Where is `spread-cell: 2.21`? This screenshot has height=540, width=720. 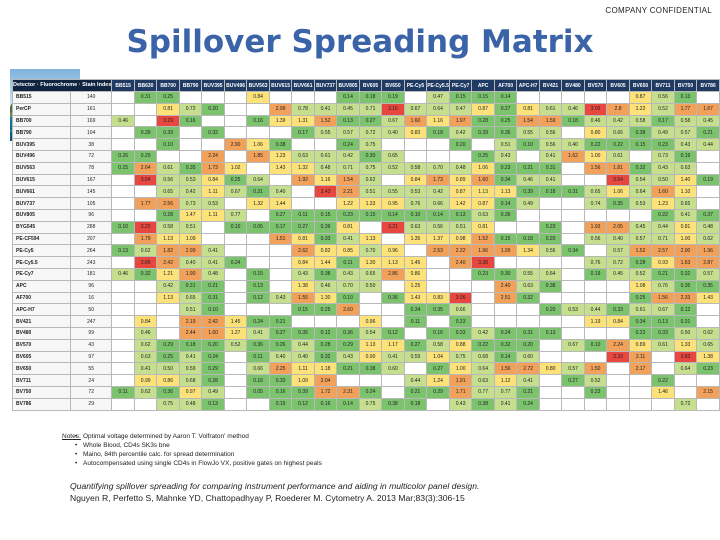 spread-cell: 2.21 is located at coordinates (348, 192).